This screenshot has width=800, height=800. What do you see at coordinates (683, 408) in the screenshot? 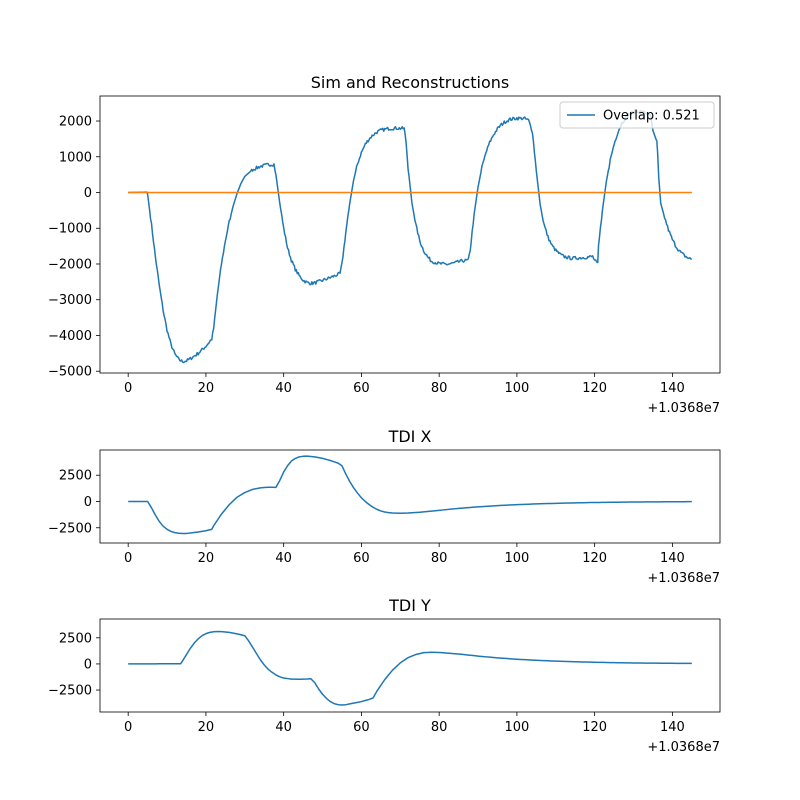
I see `sim-reconstructions-x-offset-label: +1.0368e7` at bounding box center [683, 408].